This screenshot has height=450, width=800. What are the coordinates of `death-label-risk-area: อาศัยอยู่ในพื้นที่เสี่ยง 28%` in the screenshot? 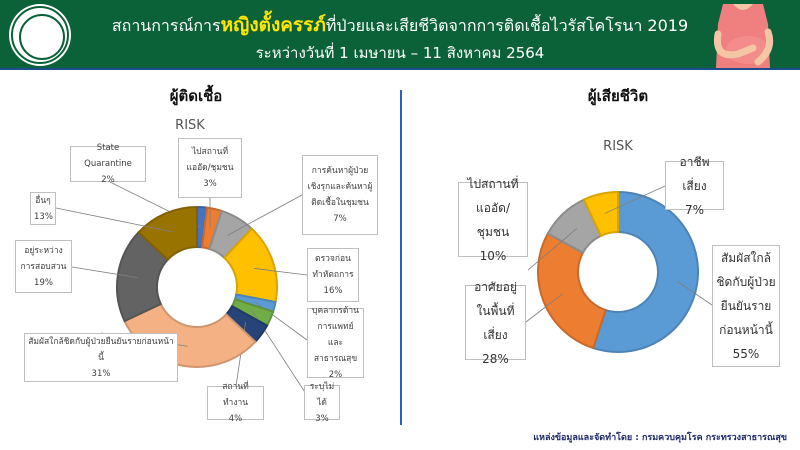 It's located at (495, 323).